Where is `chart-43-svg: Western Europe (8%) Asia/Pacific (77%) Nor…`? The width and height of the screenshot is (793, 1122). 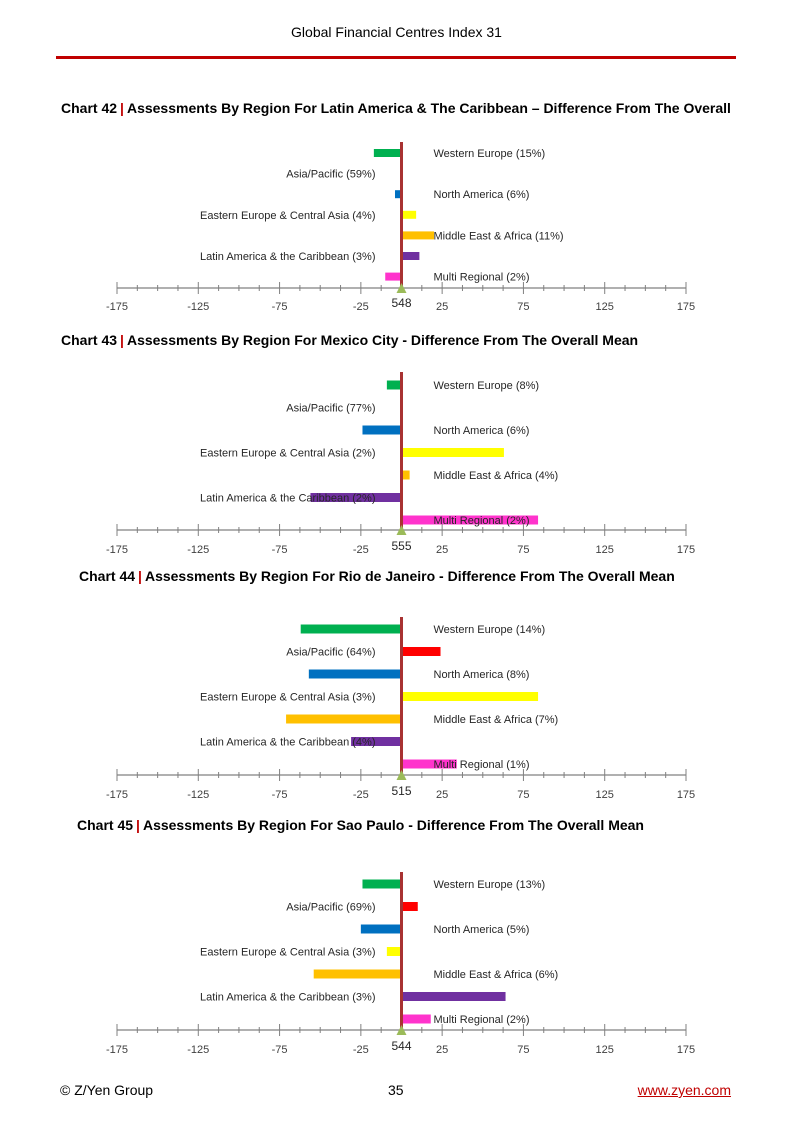
chart-43-svg: Western Europe (8%) Asia/Pacific (77%) Nor… is located at coordinates (400, 464).